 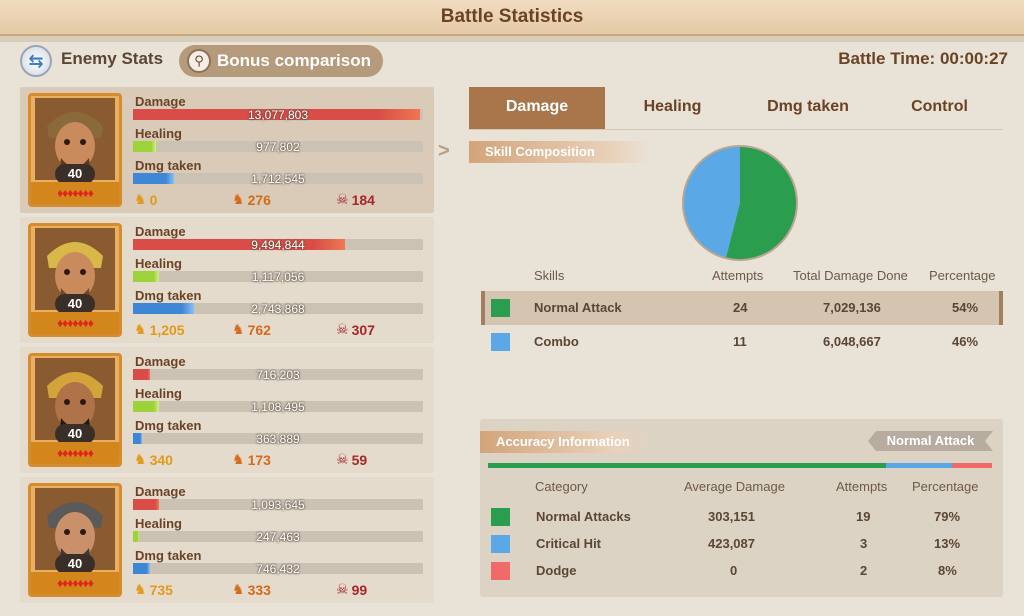 What do you see at coordinates (569, 543) in the screenshot?
I see `accuracy-category: Critical Hit` at bounding box center [569, 543].